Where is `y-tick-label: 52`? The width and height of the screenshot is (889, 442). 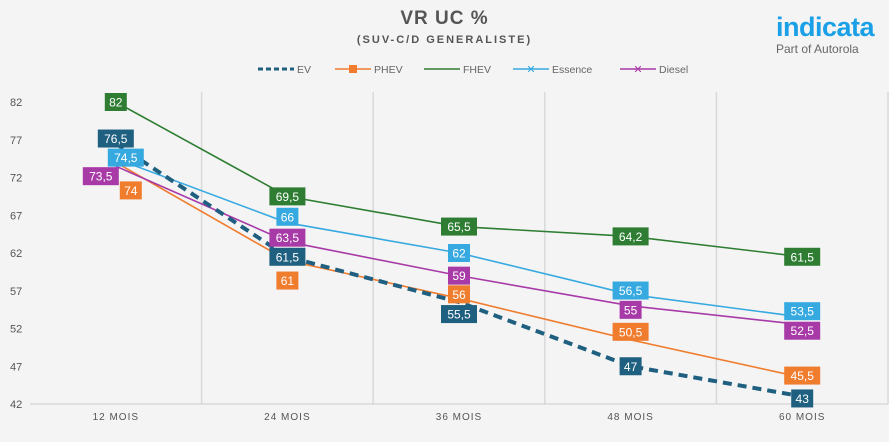 y-tick-label: 52 is located at coordinates (16, 330).